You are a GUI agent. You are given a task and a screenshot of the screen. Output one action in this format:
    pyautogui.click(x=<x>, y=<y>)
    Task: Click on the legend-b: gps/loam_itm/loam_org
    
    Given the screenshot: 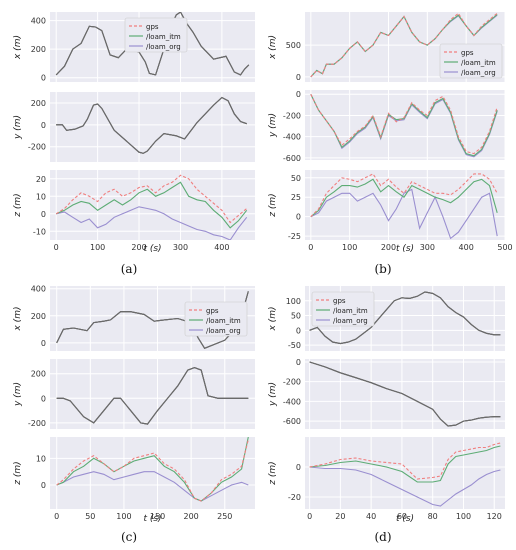 What is the action you would take?
    pyautogui.click(x=471, y=61)
    